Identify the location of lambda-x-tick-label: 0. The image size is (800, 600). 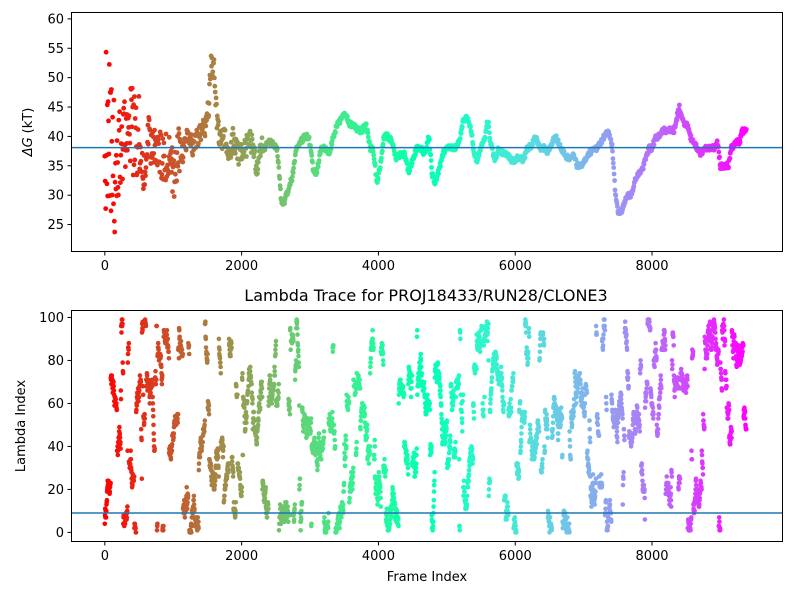
(105, 556).